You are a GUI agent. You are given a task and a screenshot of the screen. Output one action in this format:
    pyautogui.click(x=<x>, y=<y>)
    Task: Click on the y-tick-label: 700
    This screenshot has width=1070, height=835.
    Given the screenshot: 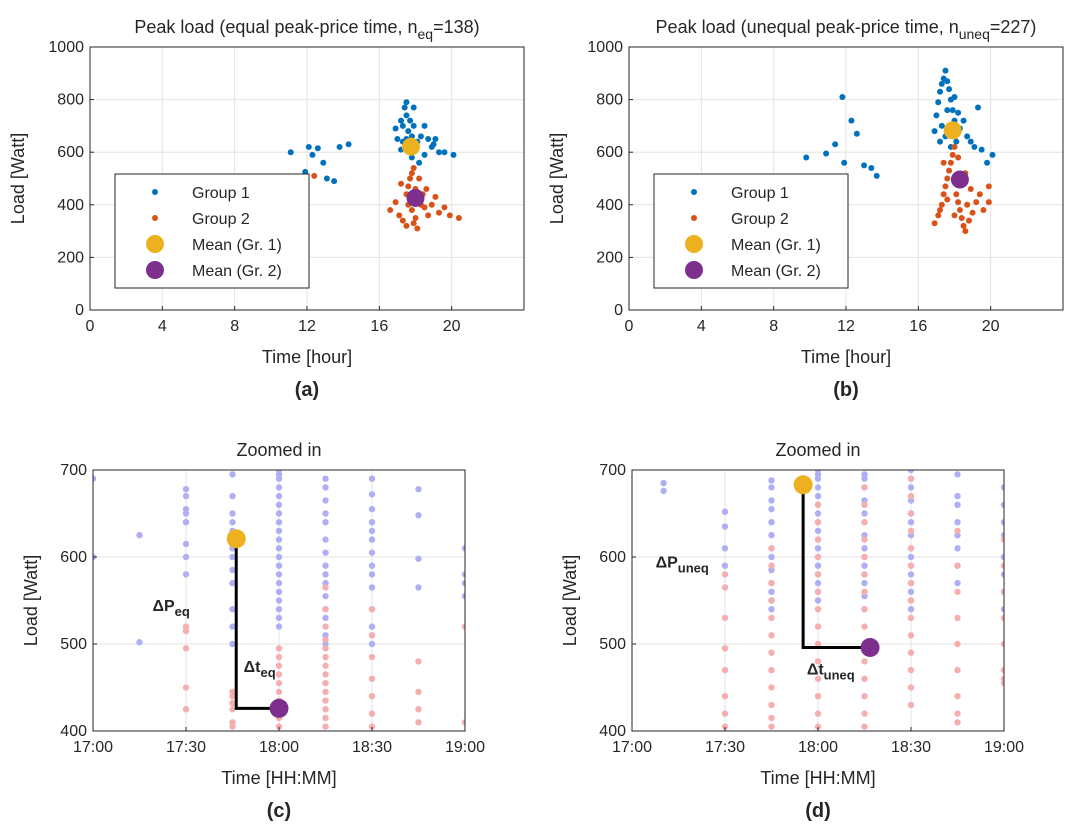 What is the action you would take?
    pyautogui.click(x=612, y=470)
    